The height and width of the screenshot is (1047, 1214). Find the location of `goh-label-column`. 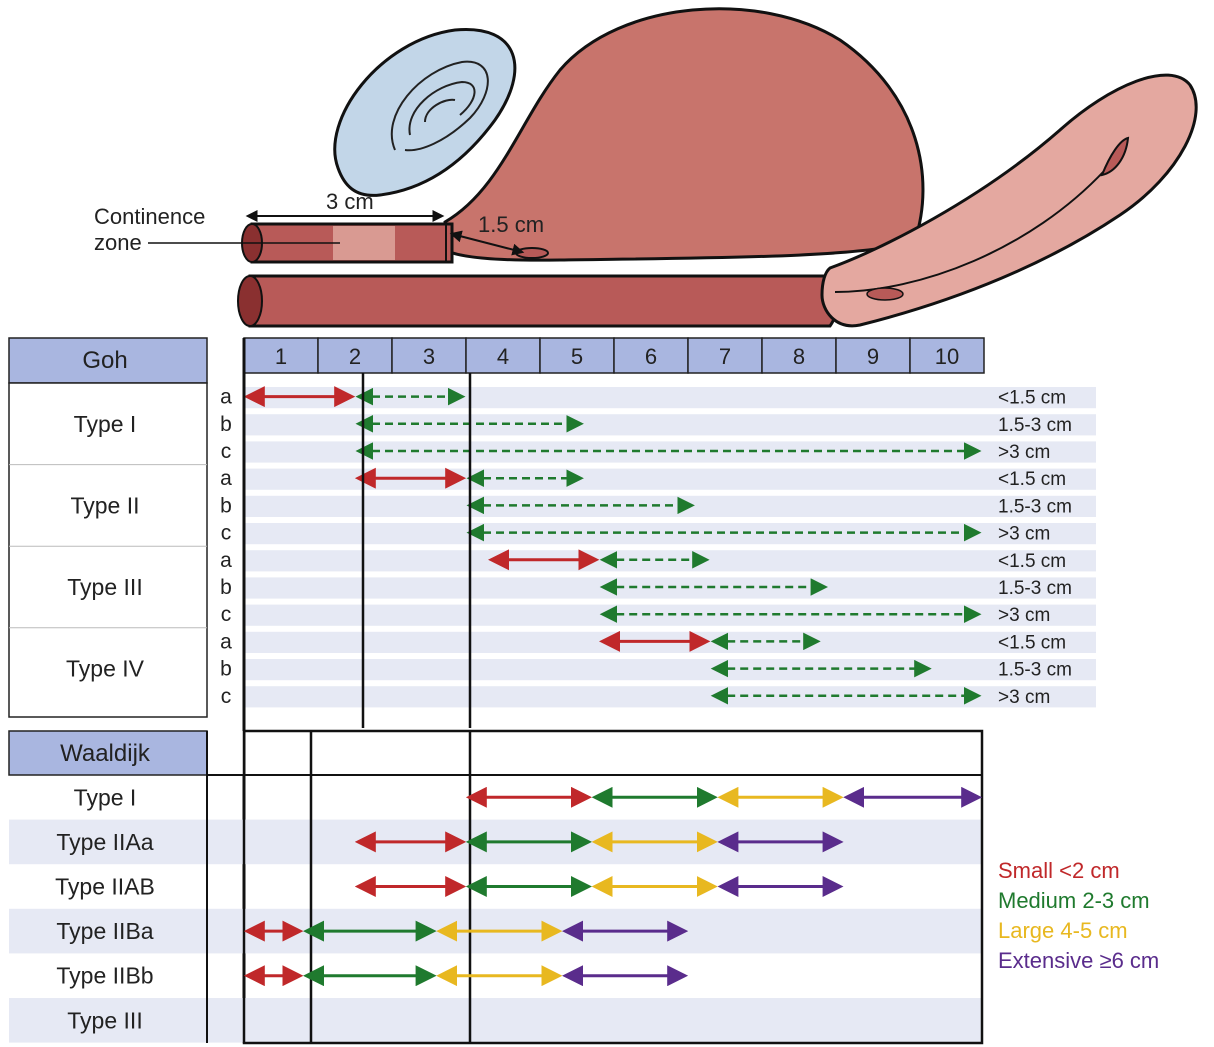

goh-label-column is located at coordinates (108, 550).